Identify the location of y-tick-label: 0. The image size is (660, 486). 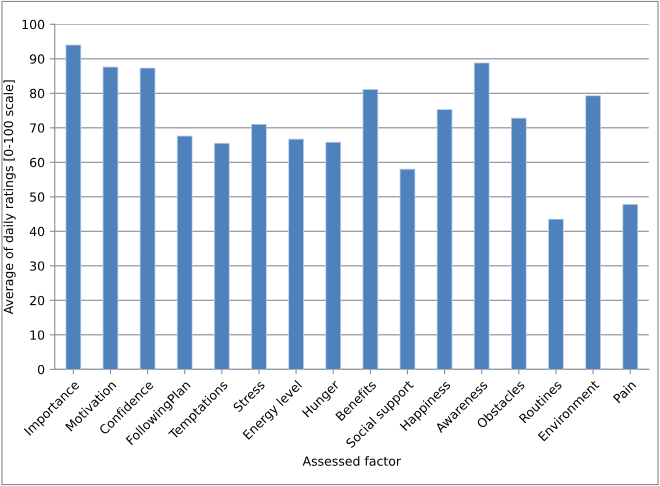
(41, 369).